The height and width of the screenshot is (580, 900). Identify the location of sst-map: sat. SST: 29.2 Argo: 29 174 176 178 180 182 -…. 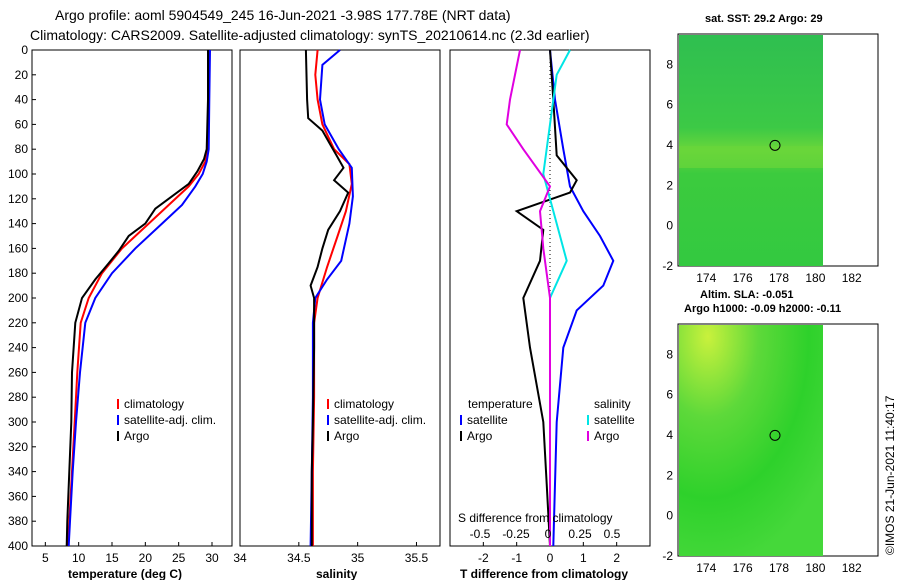
(770, 149).